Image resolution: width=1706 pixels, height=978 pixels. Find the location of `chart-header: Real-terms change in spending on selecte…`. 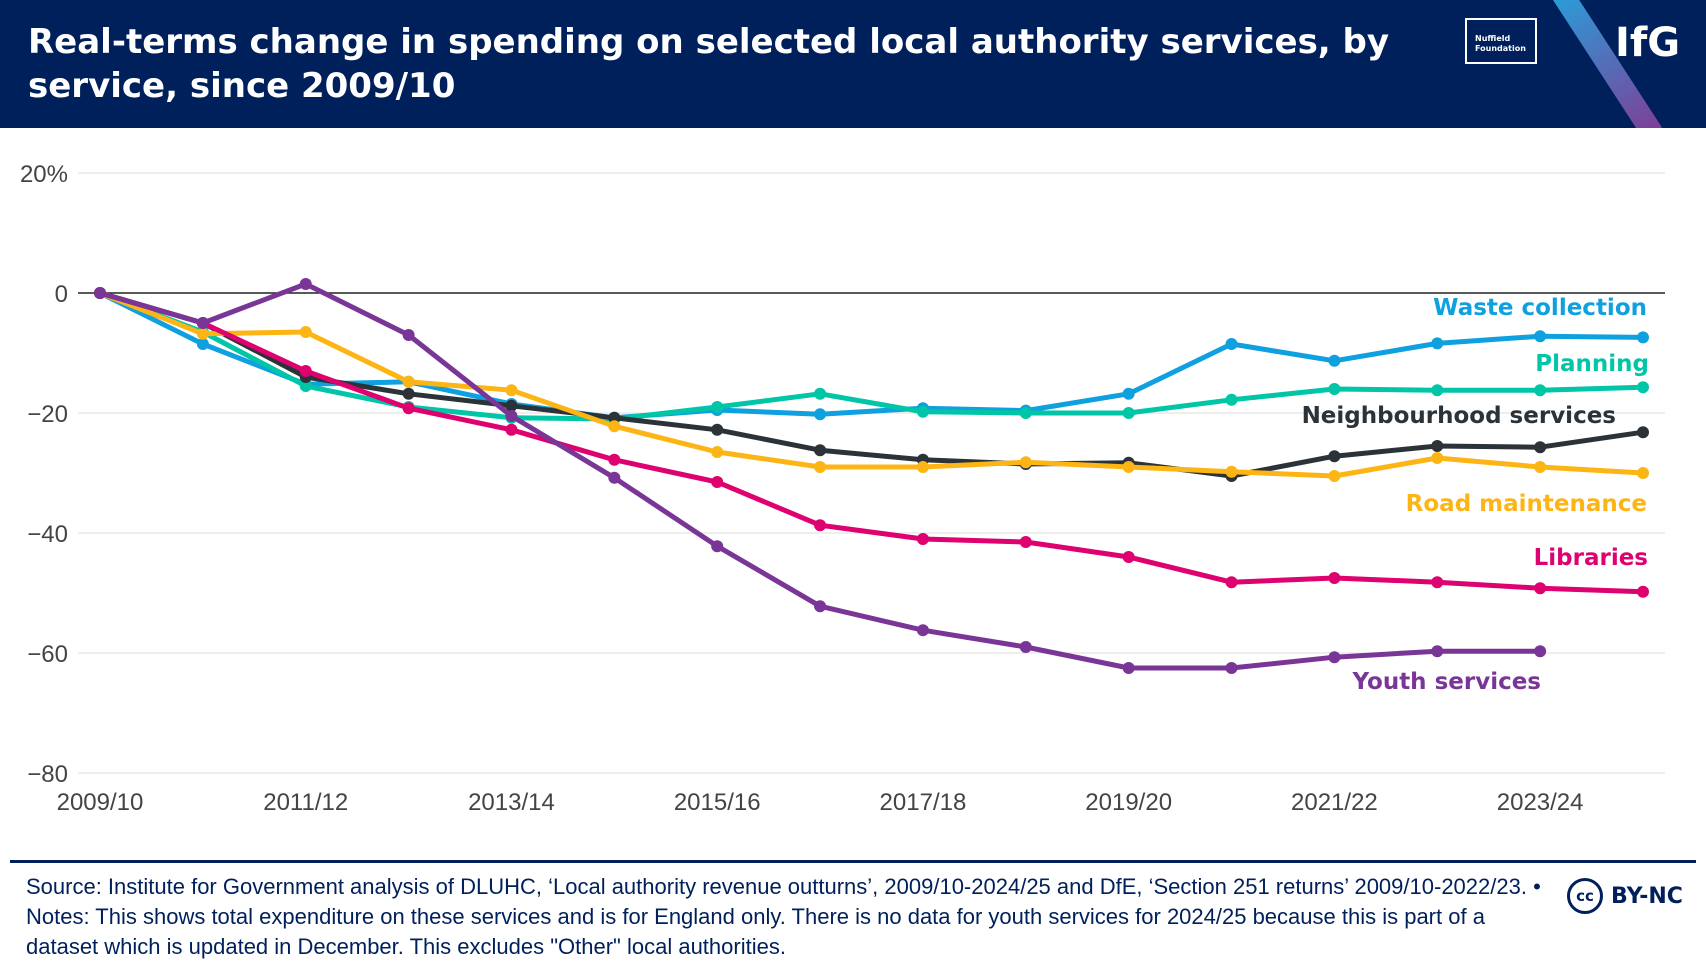

chart-header: Real-terms change in spending on selecte… is located at coordinates (853, 64).